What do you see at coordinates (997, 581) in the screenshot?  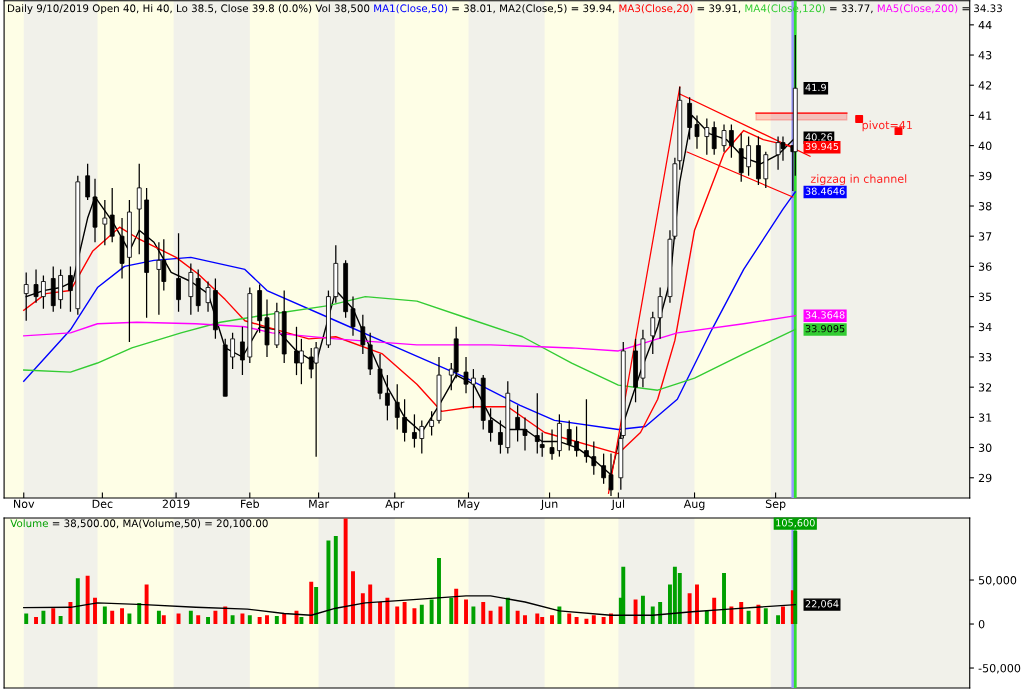 I see `y-tick-label: 50,000` at bounding box center [997, 581].